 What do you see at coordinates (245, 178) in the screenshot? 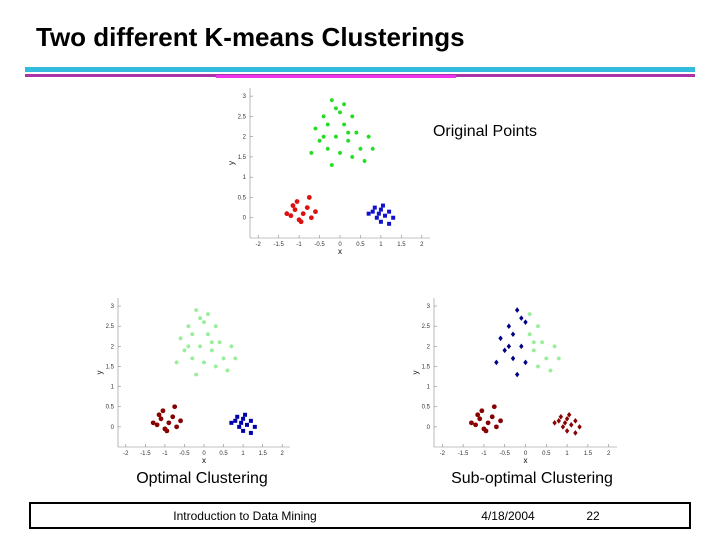
I see `y-tick-label: 1` at bounding box center [245, 178].